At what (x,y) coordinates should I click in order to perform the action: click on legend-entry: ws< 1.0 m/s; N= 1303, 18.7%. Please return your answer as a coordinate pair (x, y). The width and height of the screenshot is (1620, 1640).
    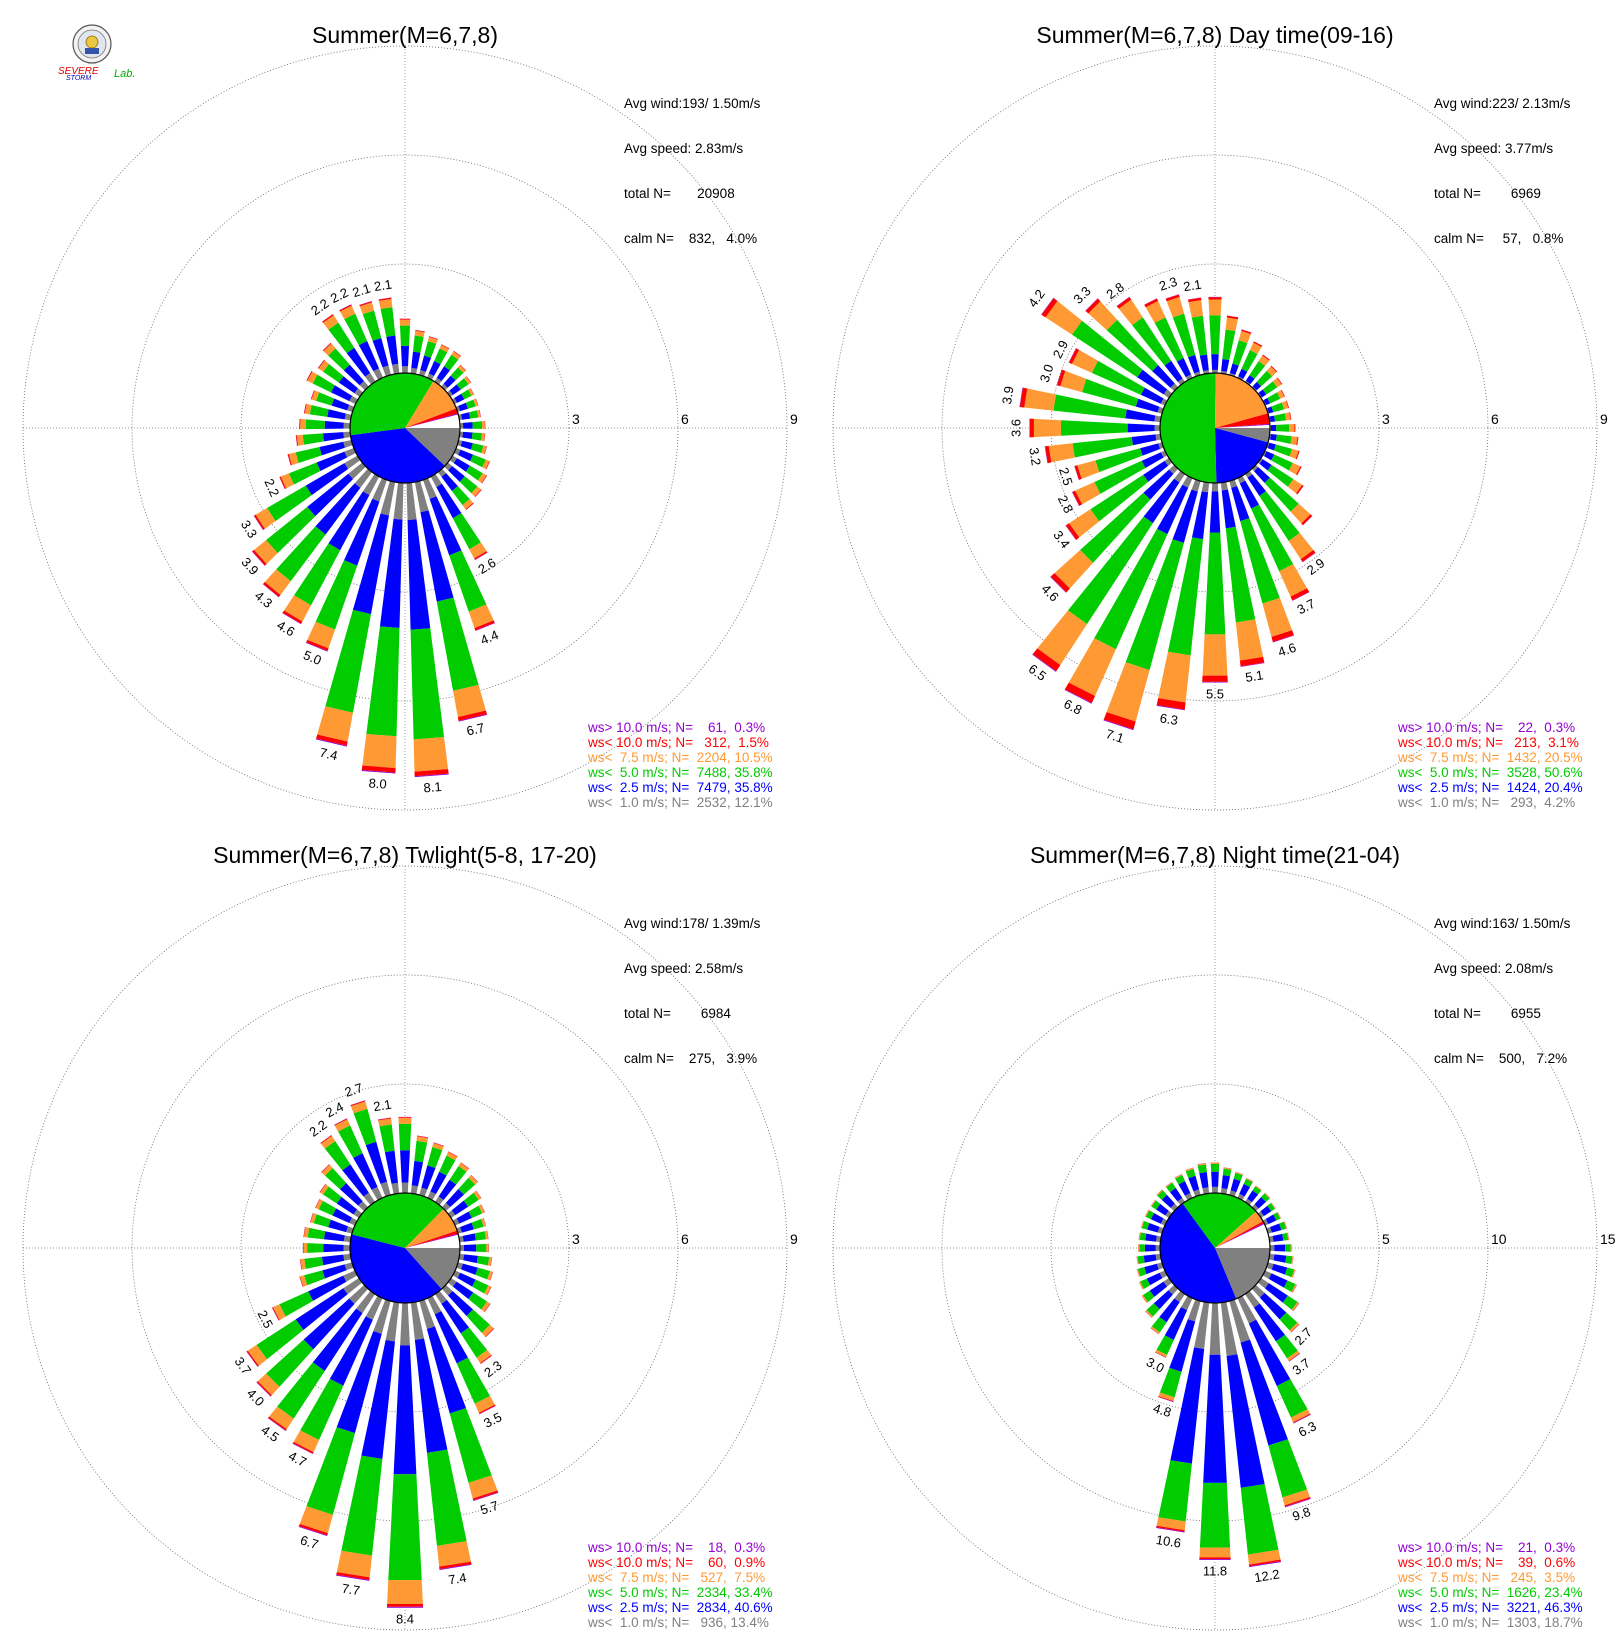
    Looking at the image, I should click on (1490, 1622).